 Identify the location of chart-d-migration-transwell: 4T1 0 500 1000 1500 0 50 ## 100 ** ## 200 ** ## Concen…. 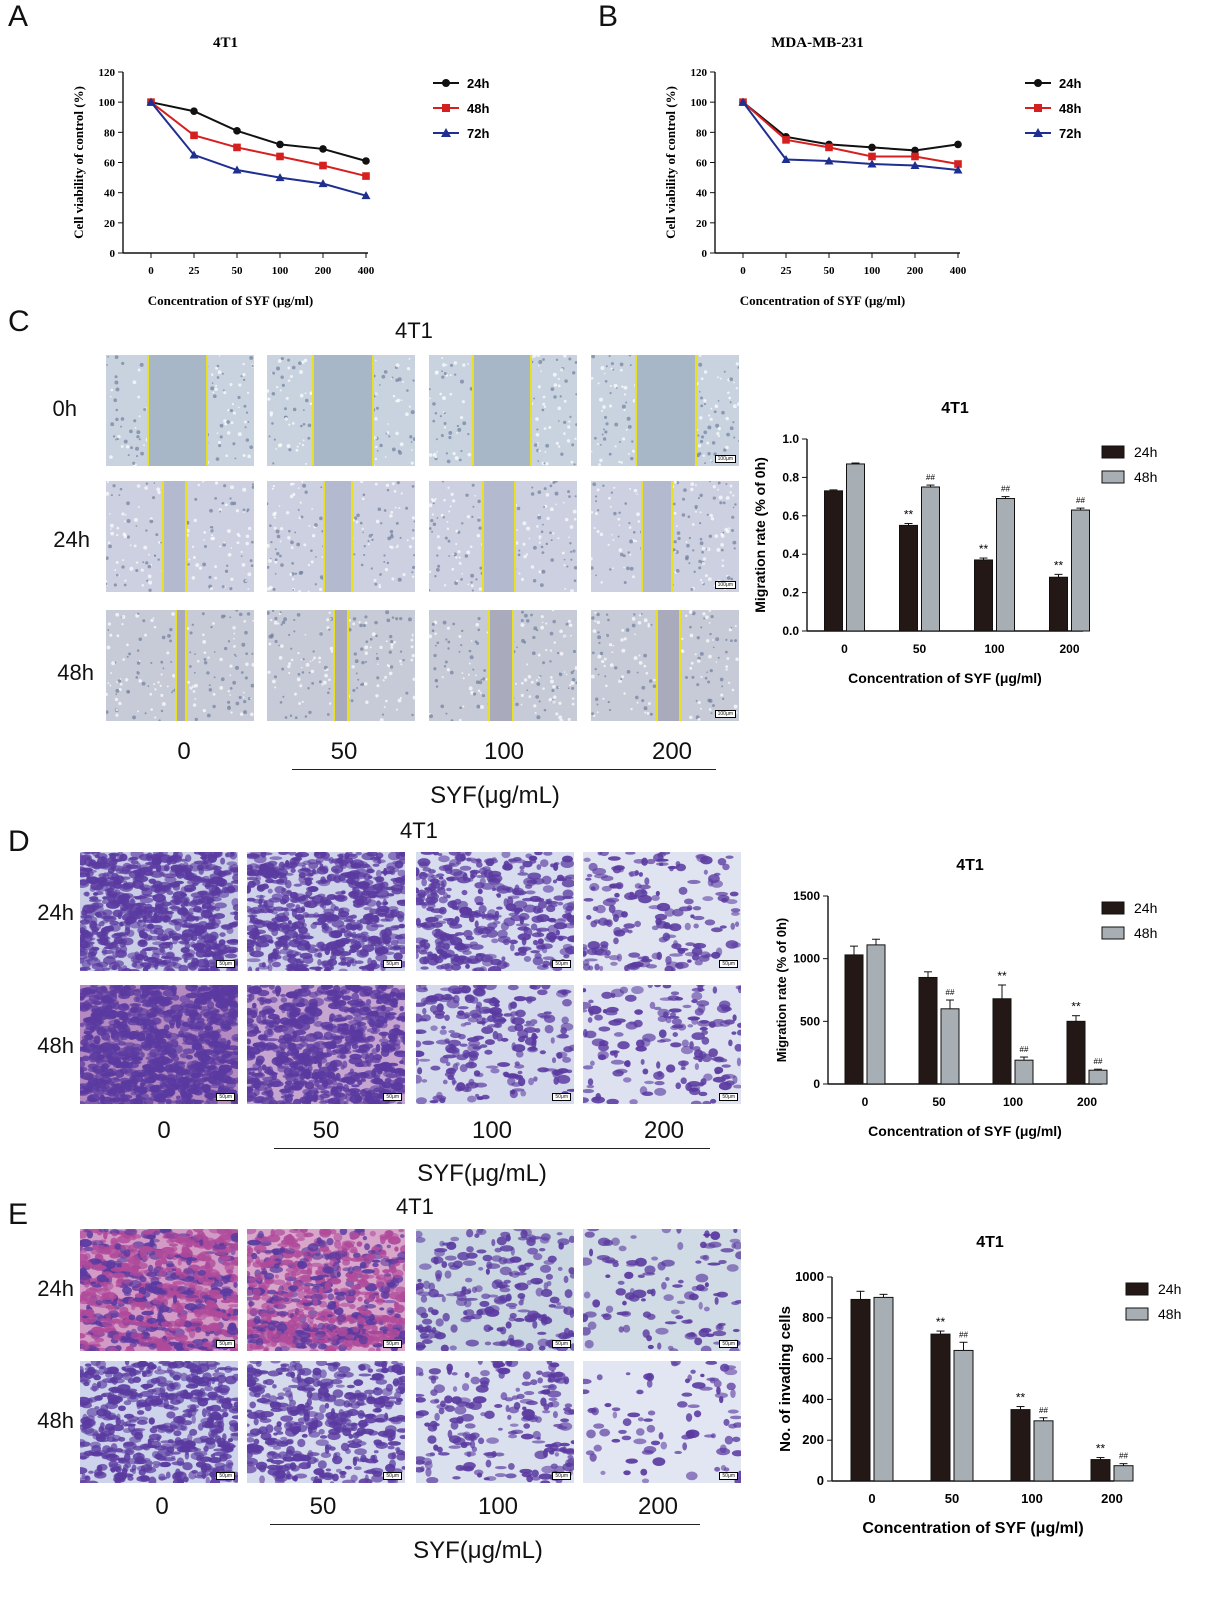
(965, 998).